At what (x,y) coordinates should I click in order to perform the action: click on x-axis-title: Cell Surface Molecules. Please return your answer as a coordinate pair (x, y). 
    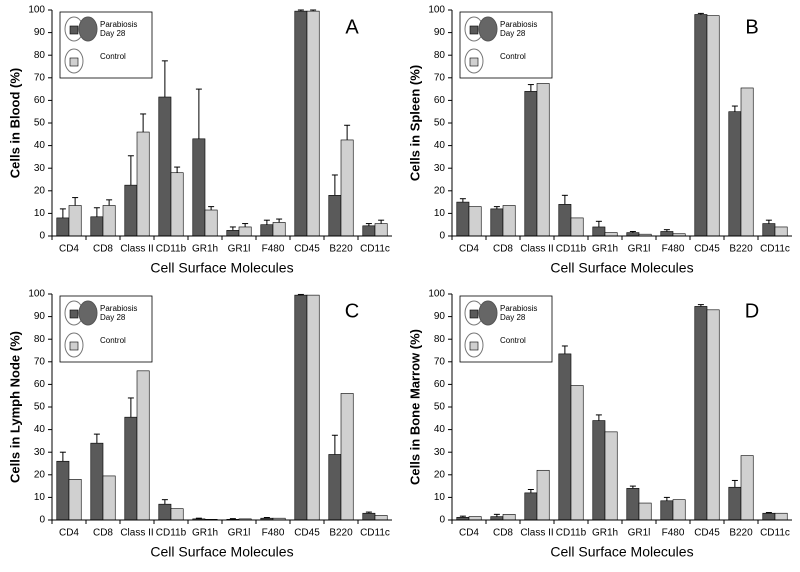
    Looking at the image, I should click on (221, 552).